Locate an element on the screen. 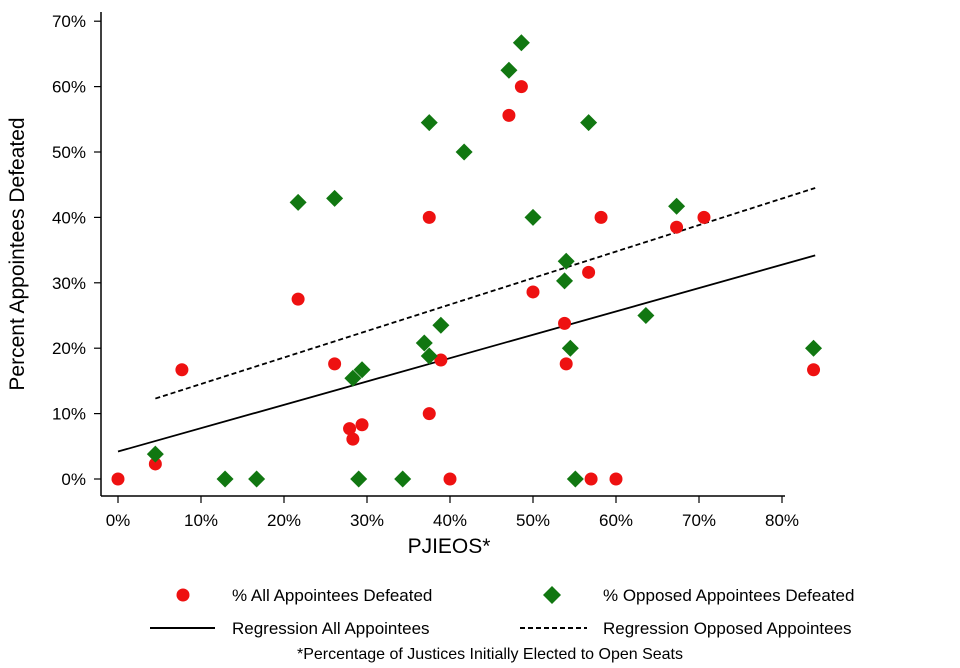 Image resolution: width=960 pixels, height=668 pixels. x-tick-label: 0% is located at coordinates (118, 520).